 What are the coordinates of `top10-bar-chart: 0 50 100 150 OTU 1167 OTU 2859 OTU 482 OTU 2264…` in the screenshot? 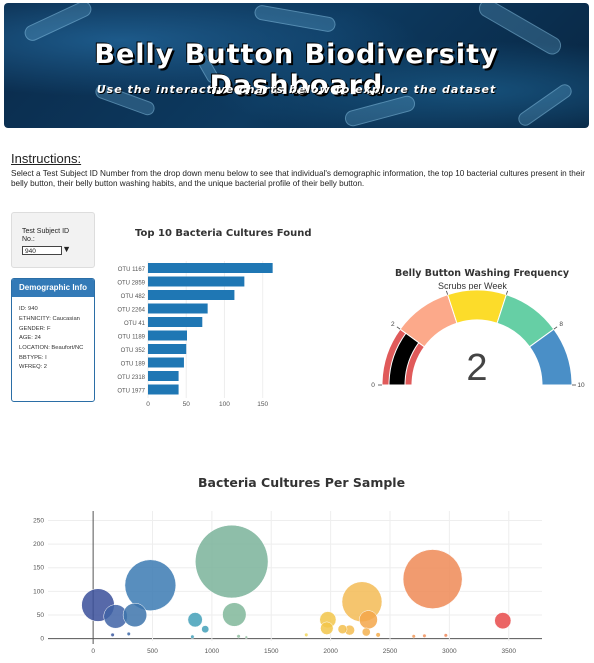 It's located at (195, 334).